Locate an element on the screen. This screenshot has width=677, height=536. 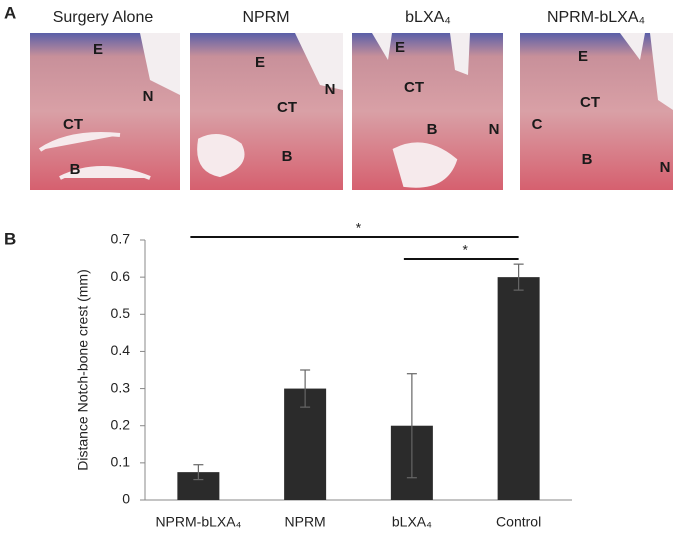
bar is located at coordinates (518, 388).